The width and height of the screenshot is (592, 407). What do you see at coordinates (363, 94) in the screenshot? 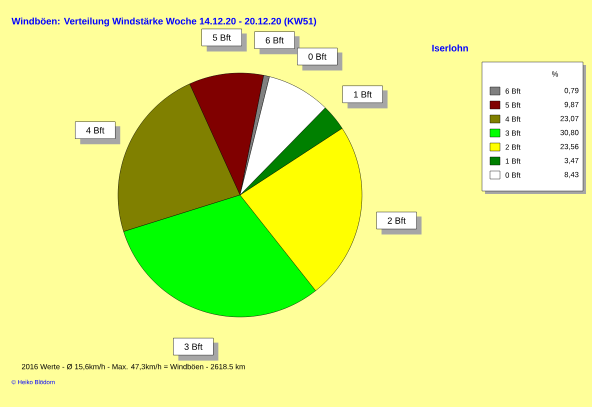
I see `slice-label: 1 Bft` at bounding box center [363, 94].